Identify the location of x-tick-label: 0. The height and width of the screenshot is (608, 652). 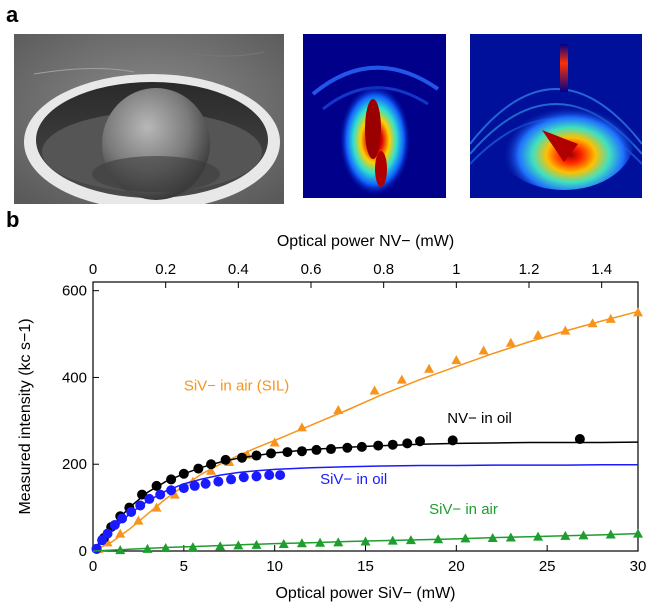
(93, 566).